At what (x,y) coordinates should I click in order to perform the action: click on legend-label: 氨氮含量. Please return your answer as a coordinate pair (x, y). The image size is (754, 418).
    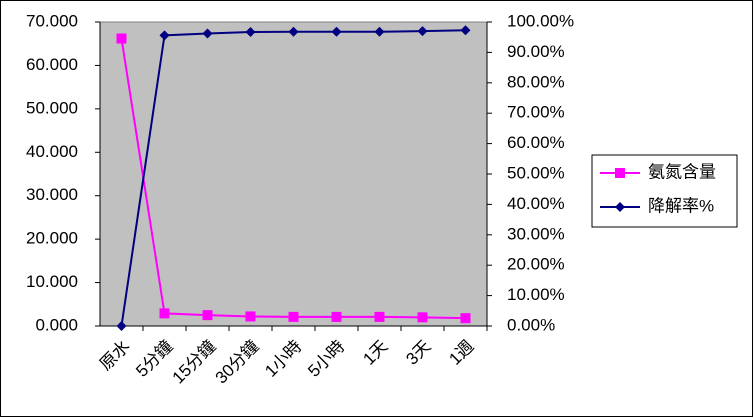
    Looking at the image, I should click on (682, 171).